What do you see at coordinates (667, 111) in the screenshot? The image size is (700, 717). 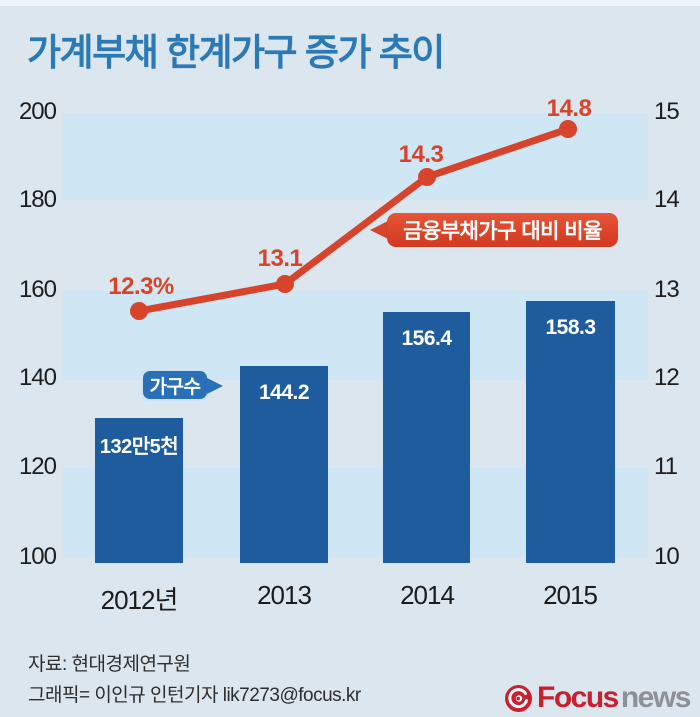 I see `right-axis-tick: 15` at bounding box center [667, 111].